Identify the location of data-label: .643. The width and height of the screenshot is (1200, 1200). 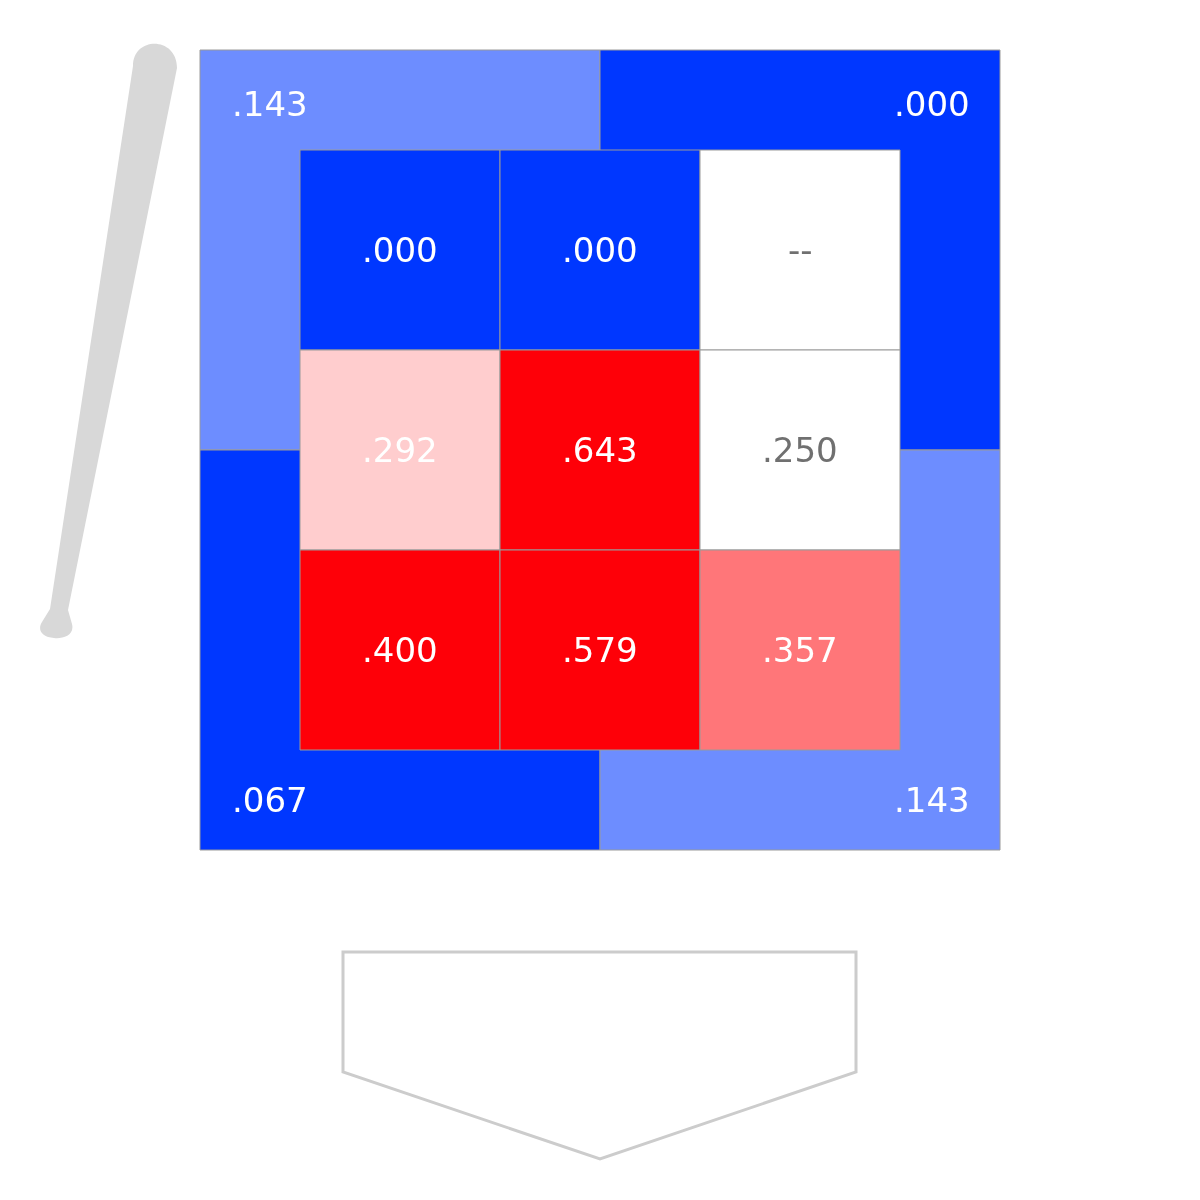
(600, 450).